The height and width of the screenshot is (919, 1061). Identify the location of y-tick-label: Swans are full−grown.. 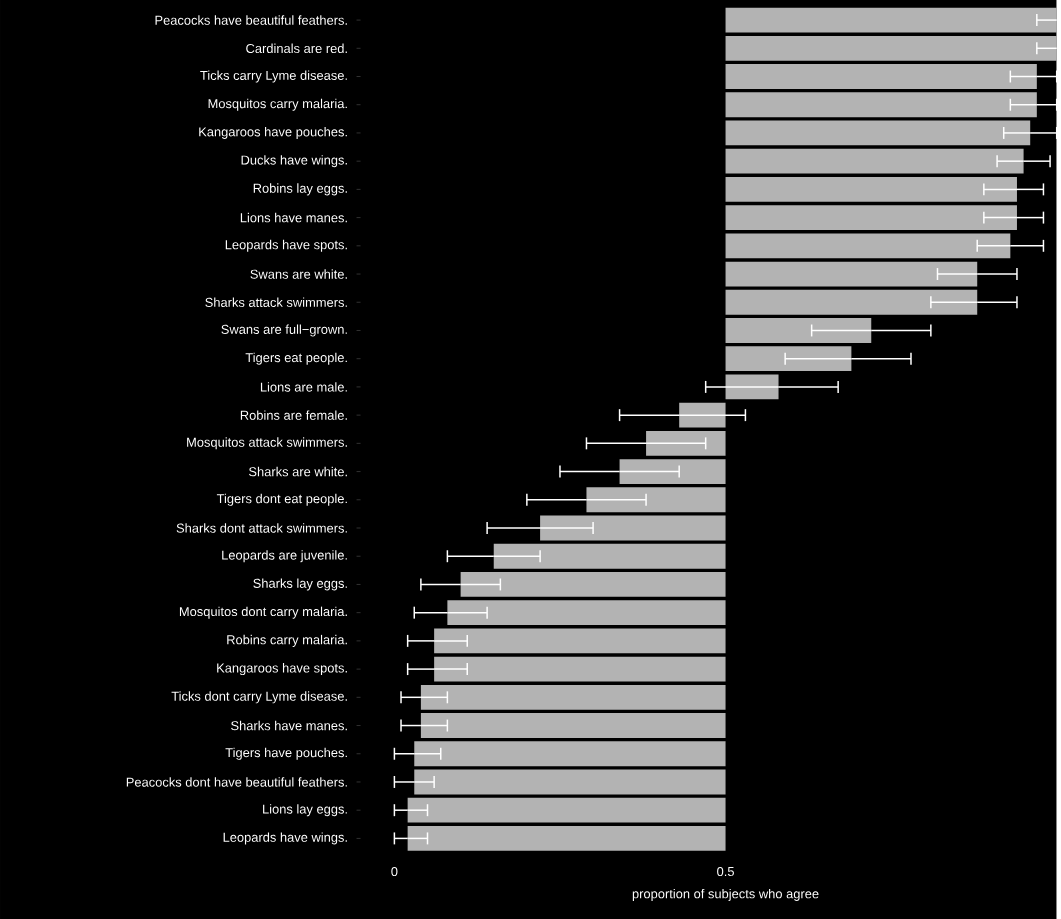
(284, 330).